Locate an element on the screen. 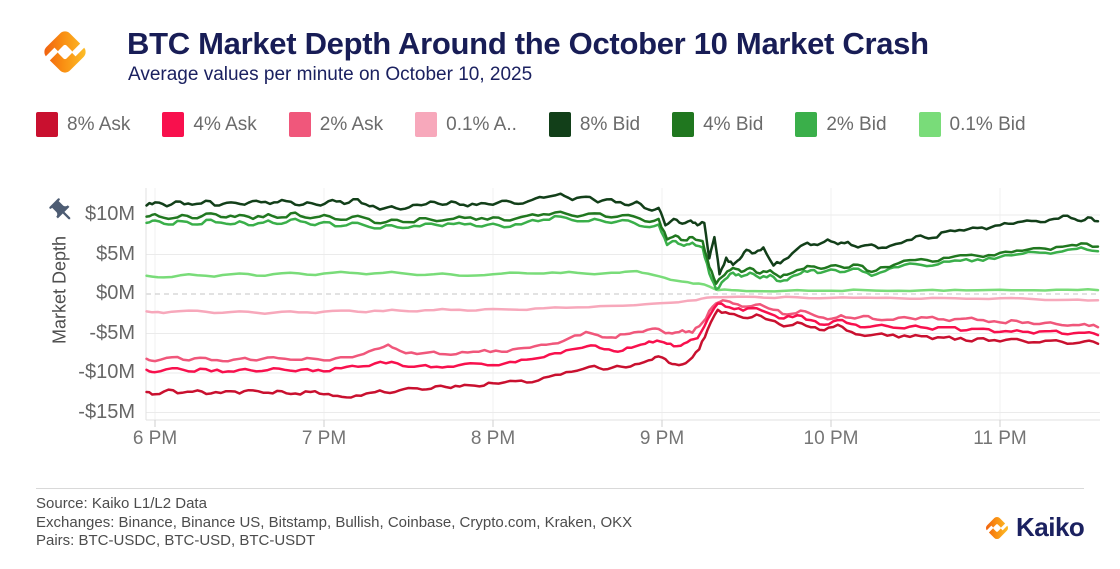 This screenshot has height=569, width=1120. legend-item-0-1-bid: 0.1% Bid is located at coordinates (972, 124).